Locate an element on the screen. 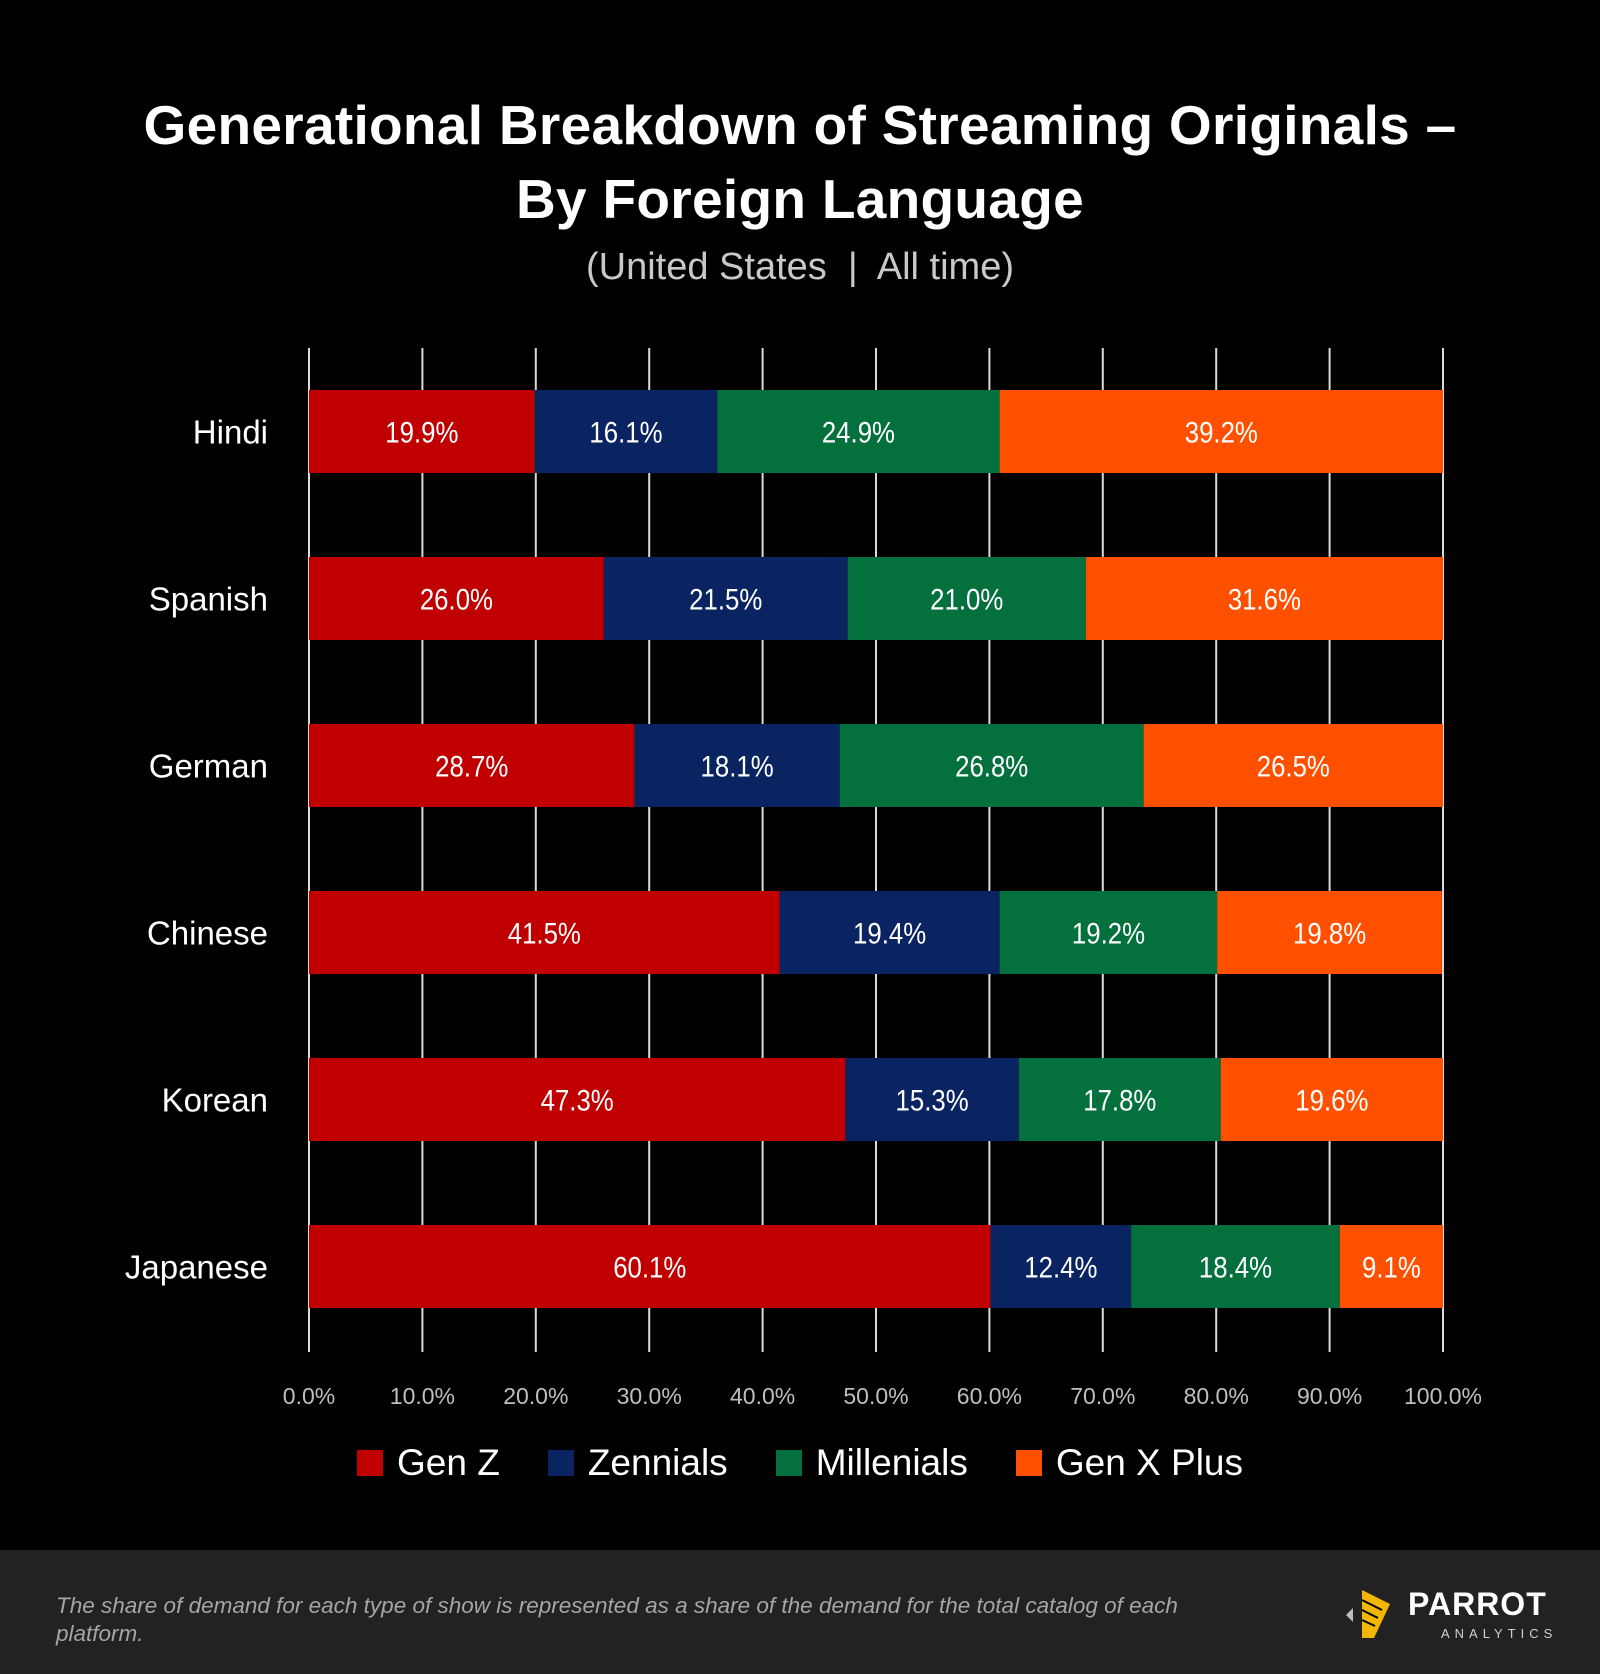 The height and width of the screenshot is (1674, 1600). category-label: Chinese is located at coordinates (207, 933).